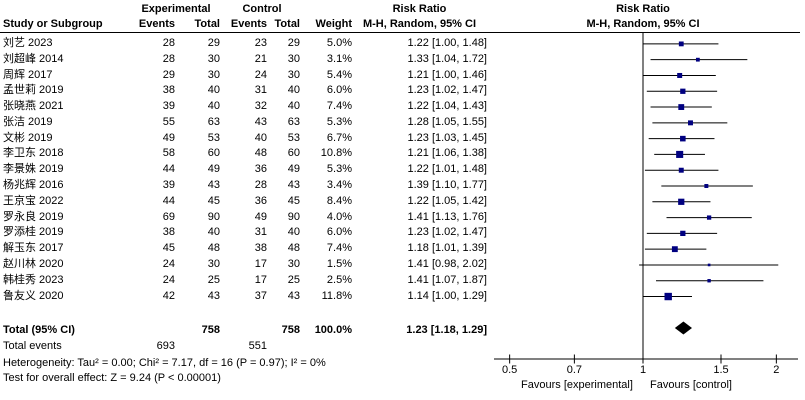  I want to click on risk-ratio-cell: 1.41 [1.07, 1.87], so click(447, 279).